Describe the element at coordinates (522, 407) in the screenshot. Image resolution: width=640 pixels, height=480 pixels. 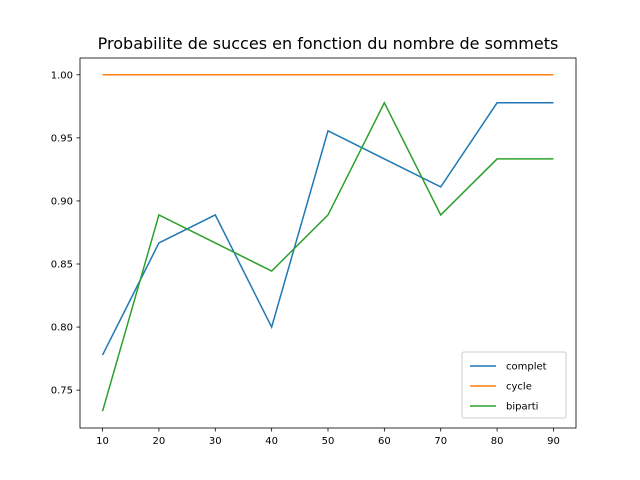
I see `legend-label-biparti: biparti` at that location.